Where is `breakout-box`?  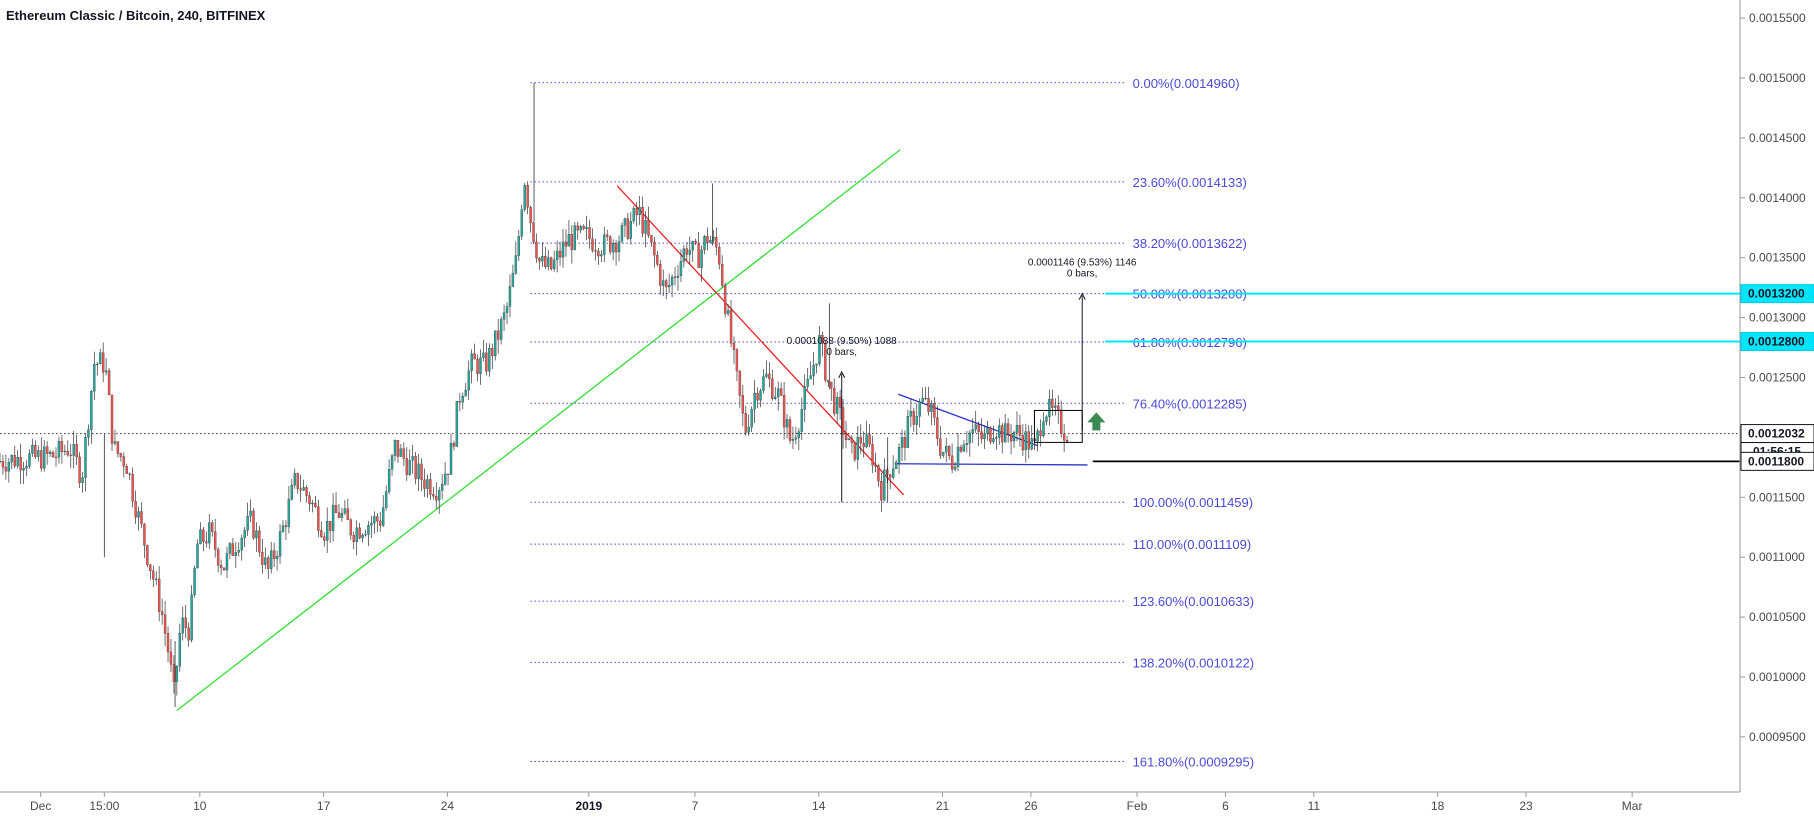 breakout-box is located at coordinates (1058, 426).